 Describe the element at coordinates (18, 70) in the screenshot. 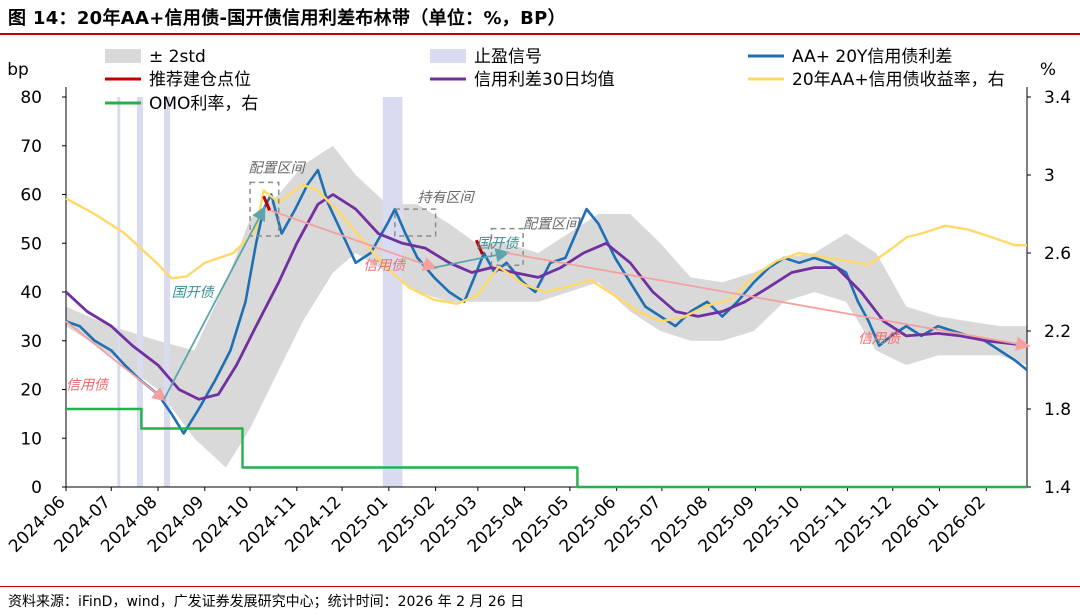

I see `left-axis-unit: bp` at that location.